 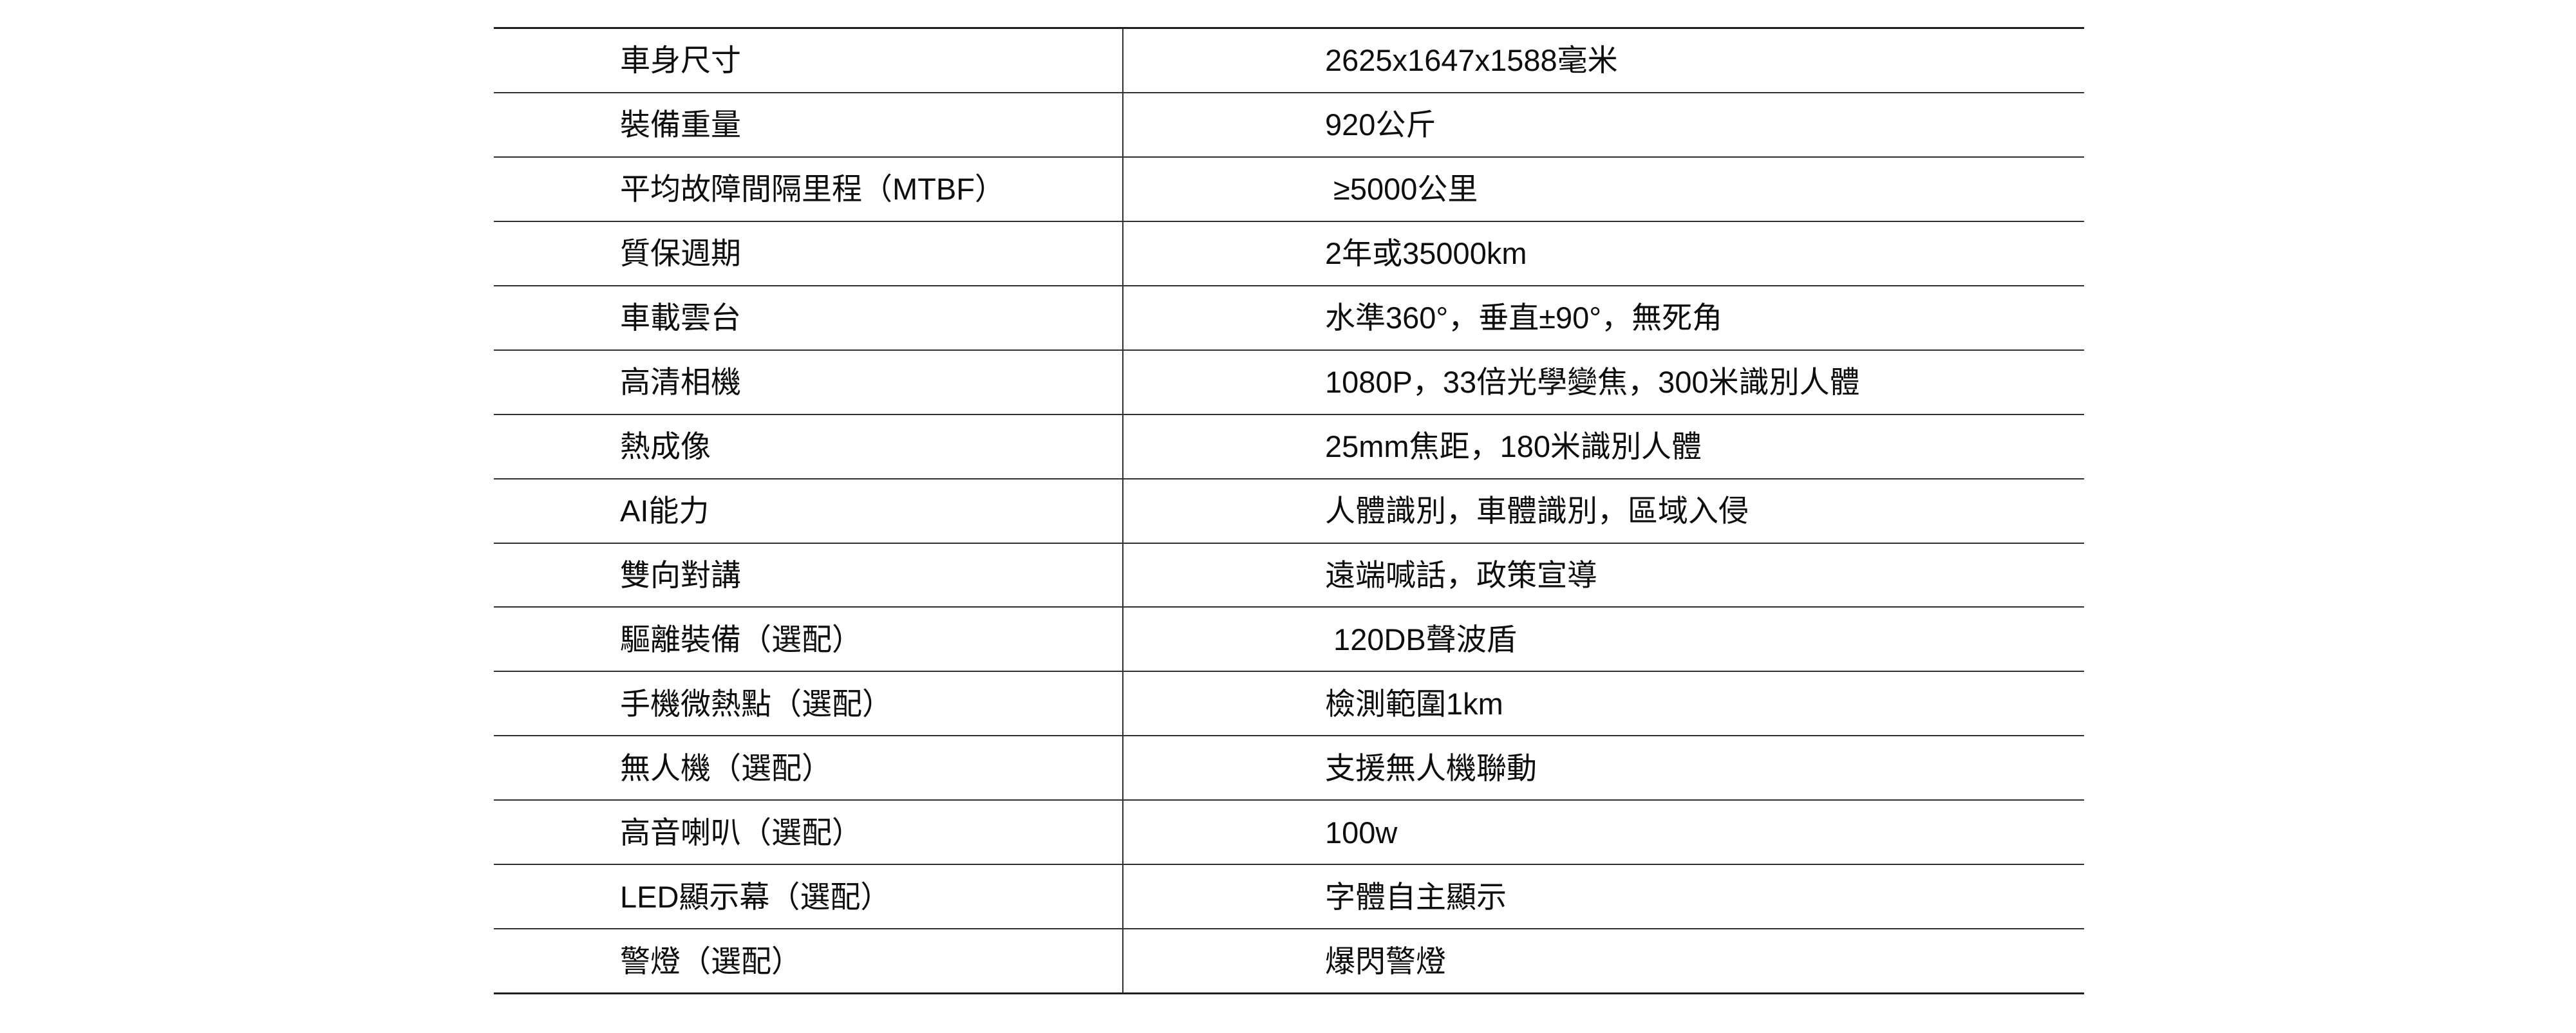 I want to click on spec-label: 車載雲台, so click(x=808, y=317).